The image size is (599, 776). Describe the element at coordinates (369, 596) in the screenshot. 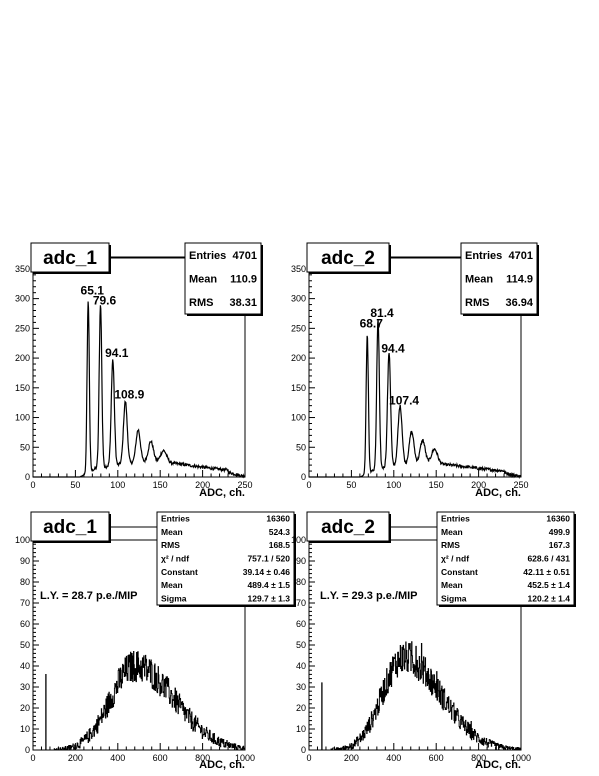

I see `light-yield-annotation: L.Y. = 29.3 p.e./MIP` at that location.